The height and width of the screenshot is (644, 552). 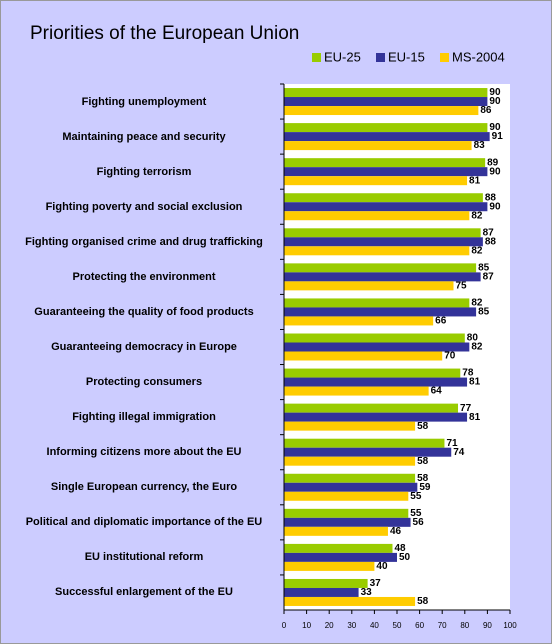 I want to click on category-label: Fighting poverty and social exclusion, so click(x=144, y=206).